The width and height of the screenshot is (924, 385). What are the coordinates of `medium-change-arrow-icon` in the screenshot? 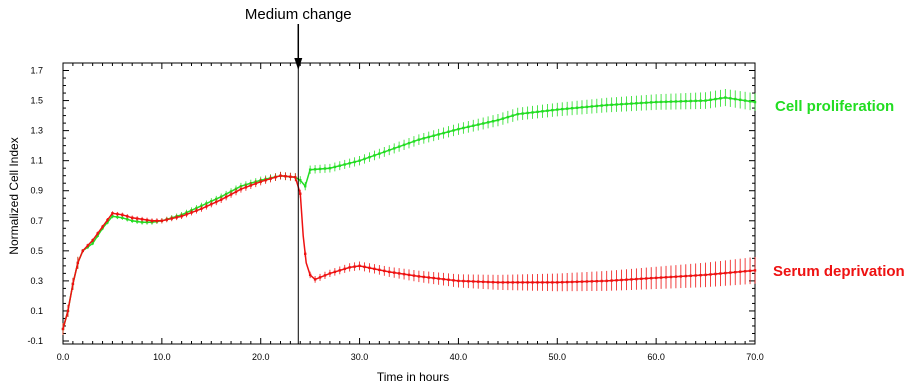 It's located at (298, 64).